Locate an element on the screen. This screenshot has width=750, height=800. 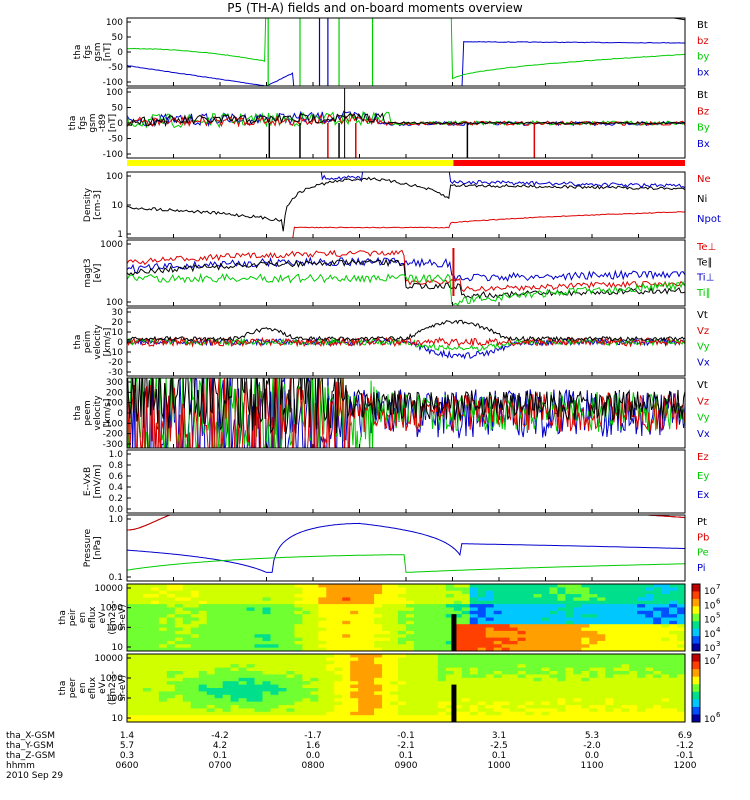
ephemeris-label: tha_X-GSM is located at coordinates (30, 736).